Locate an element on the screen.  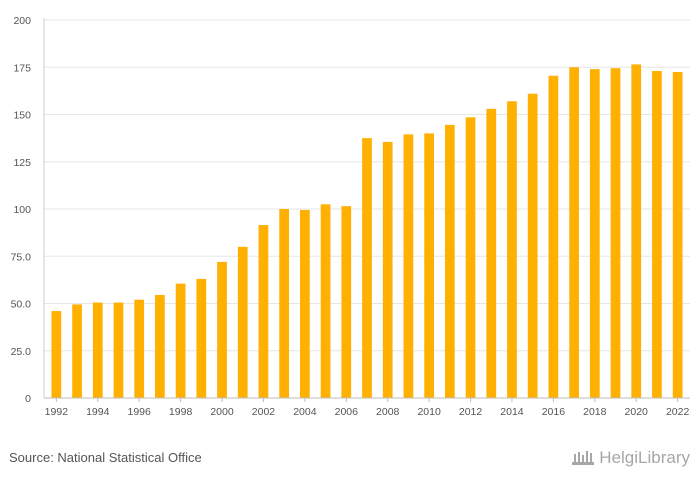
y-tick-label: 125 is located at coordinates (22, 163).